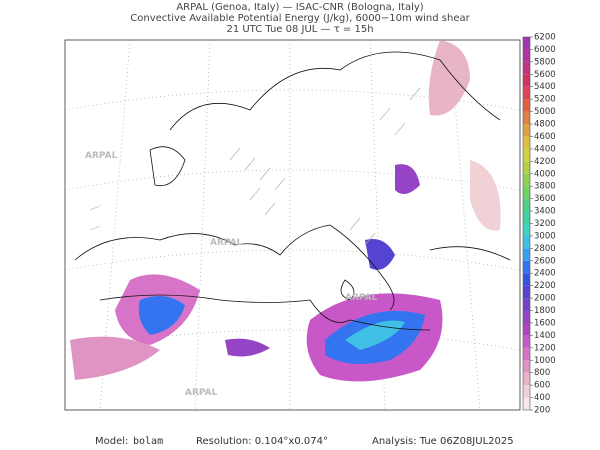  I want to click on colorbar-label: 400, so click(542, 398).